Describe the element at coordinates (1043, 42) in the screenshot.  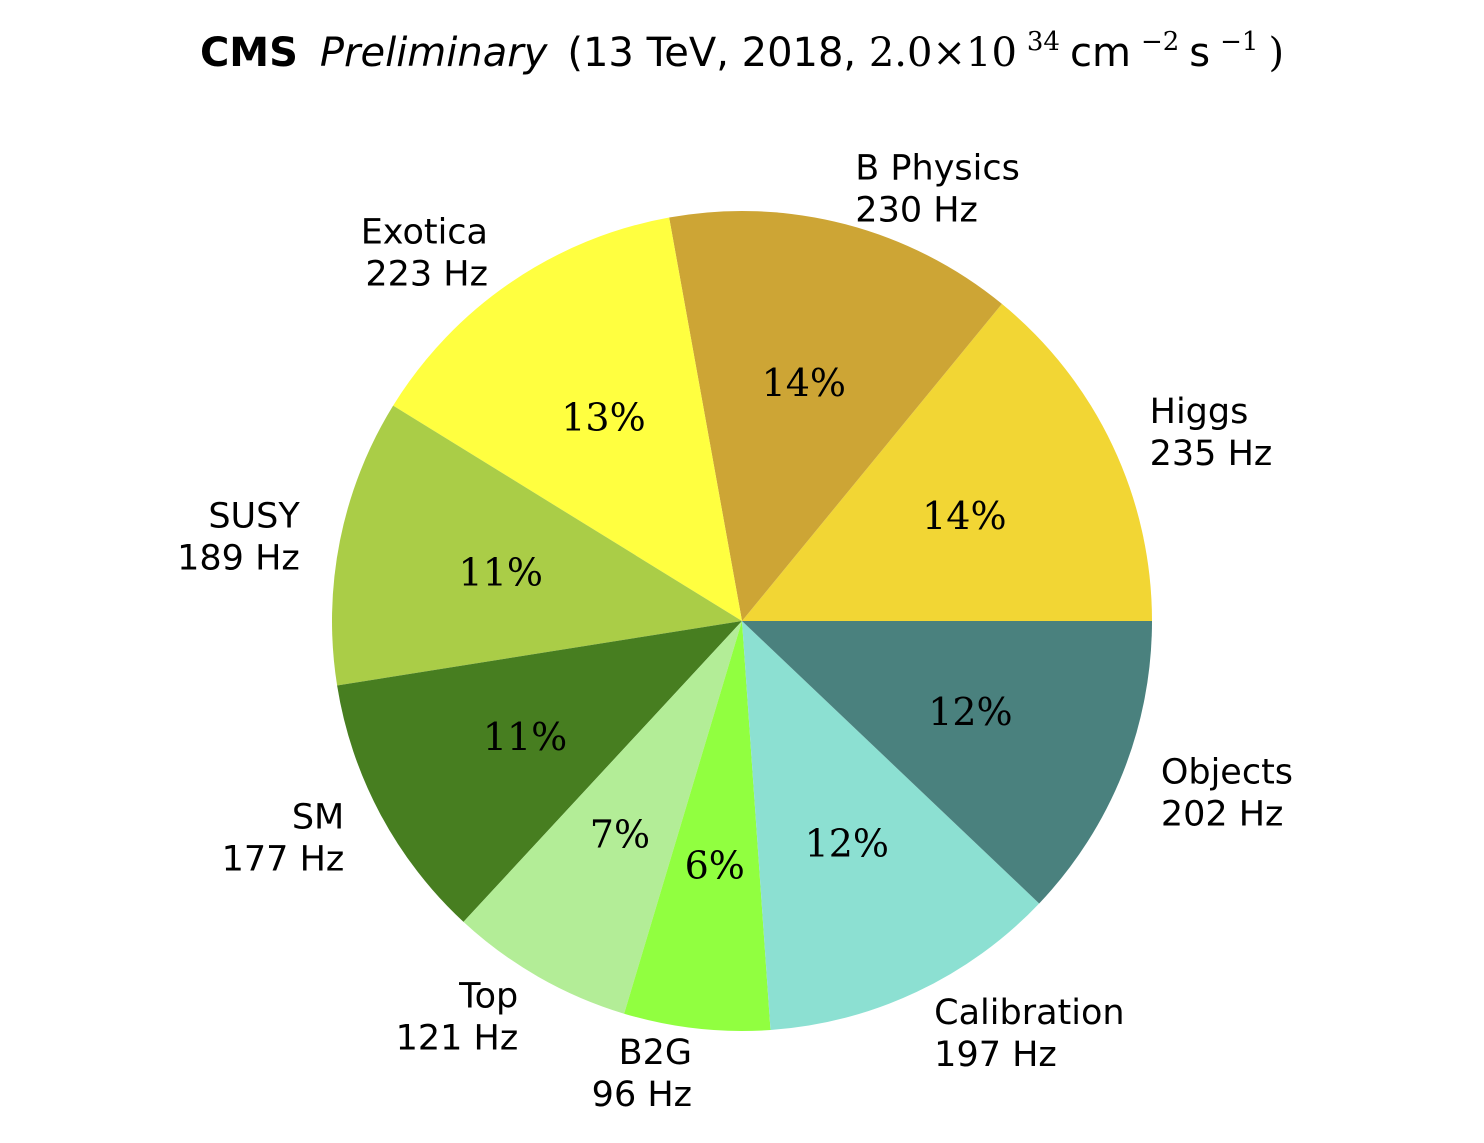
I see `title-lumi-exponent: 34` at that location.